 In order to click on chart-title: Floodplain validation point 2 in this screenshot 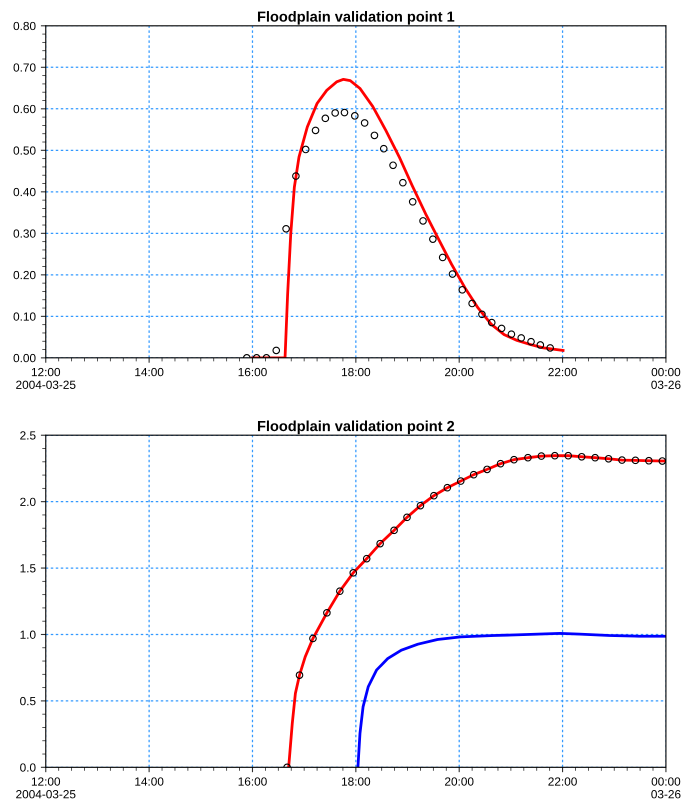, I will do `click(356, 427)`.